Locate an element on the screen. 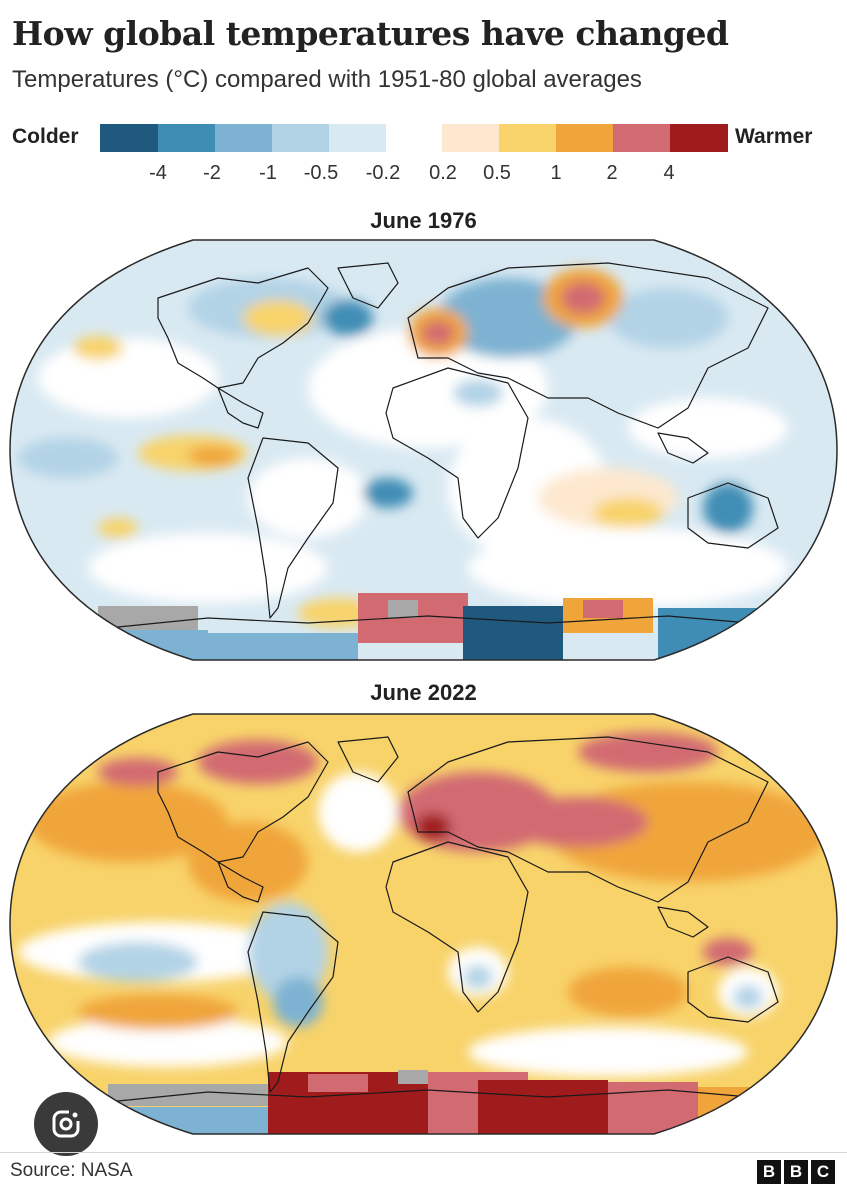 The image size is (847, 1200). legend-tick: 0.2 is located at coordinates (443, 173).